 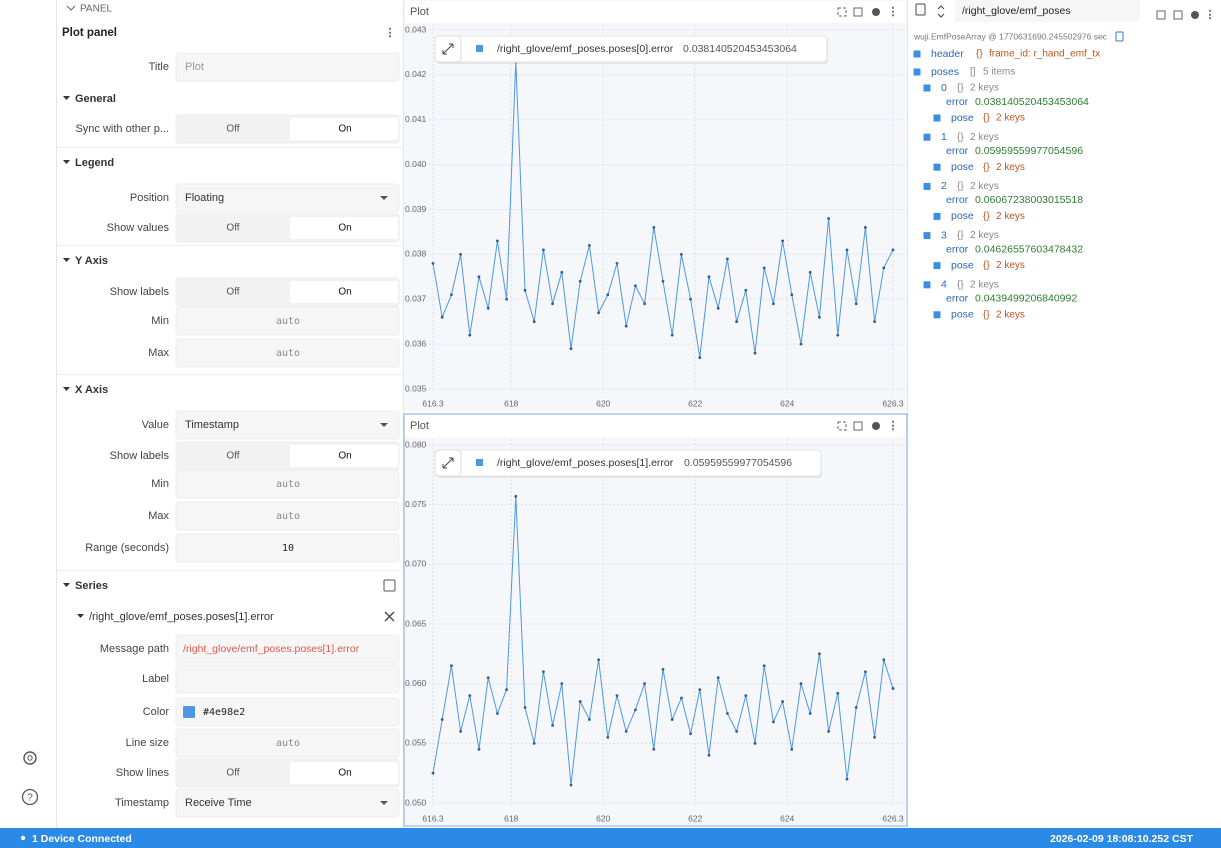 What do you see at coordinates (419, 426) in the screenshot?
I see `plot-title: Plot` at bounding box center [419, 426].